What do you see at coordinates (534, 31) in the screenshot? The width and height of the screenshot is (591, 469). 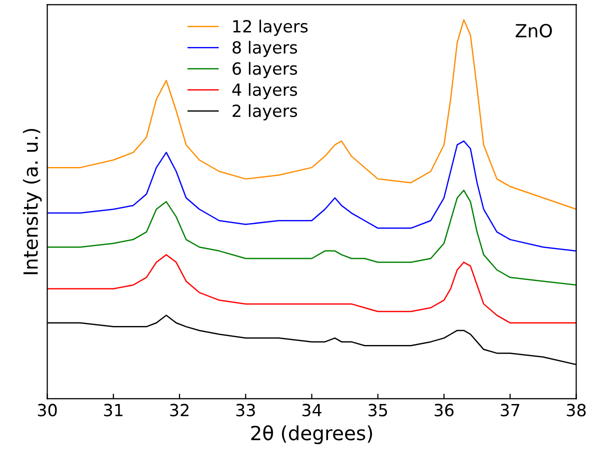 I see `annotation: ZnO` at bounding box center [534, 31].